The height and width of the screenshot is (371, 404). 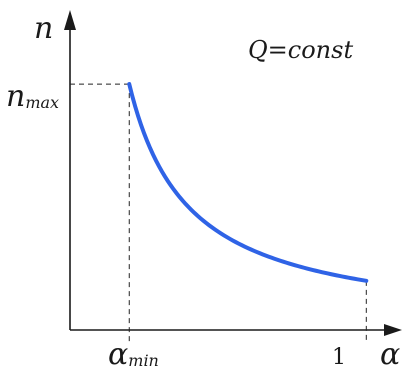 What do you see at coordinates (42, 102) in the screenshot?
I see `y-tick-n-max-sub: max` at bounding box center [42, 102].